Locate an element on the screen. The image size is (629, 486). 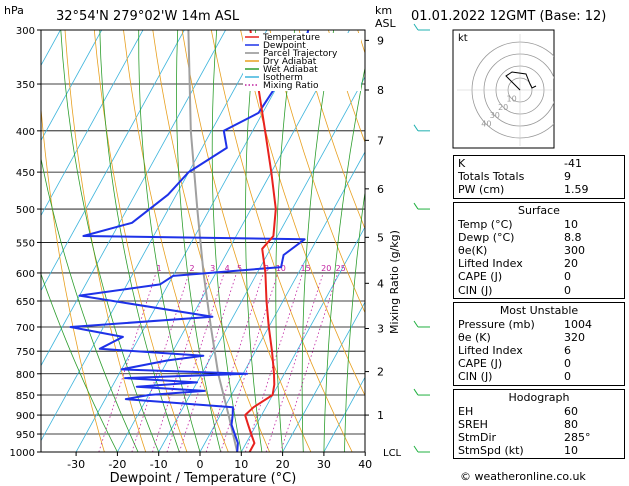
temperature-tick-label: 0 is located at coordinates (200, 464).